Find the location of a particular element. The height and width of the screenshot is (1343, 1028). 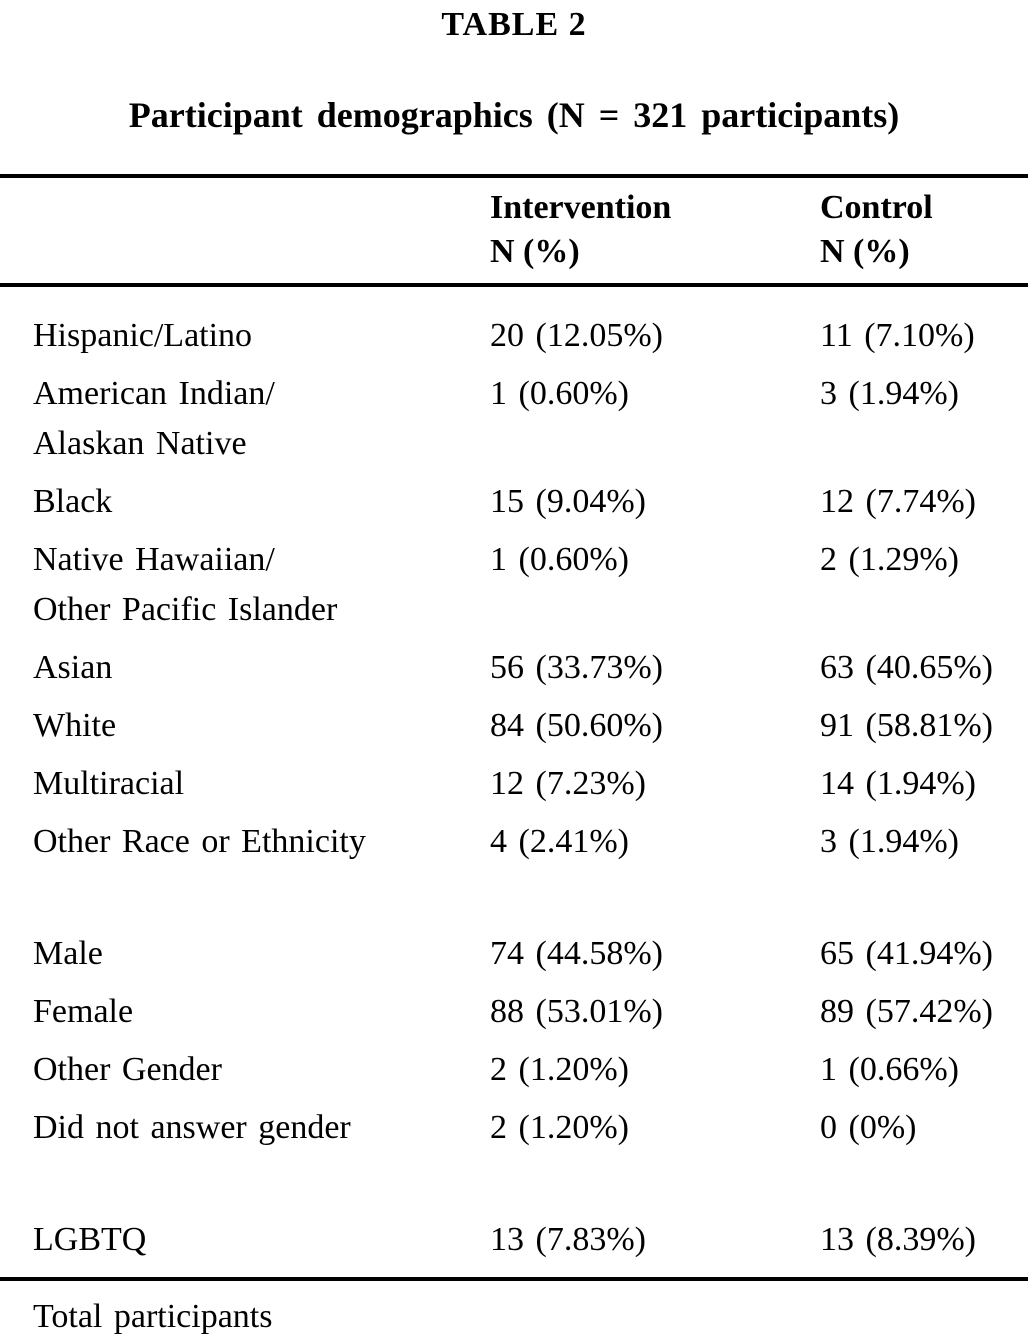

row-label: Other Gender is located at coordinates (127, 1069).